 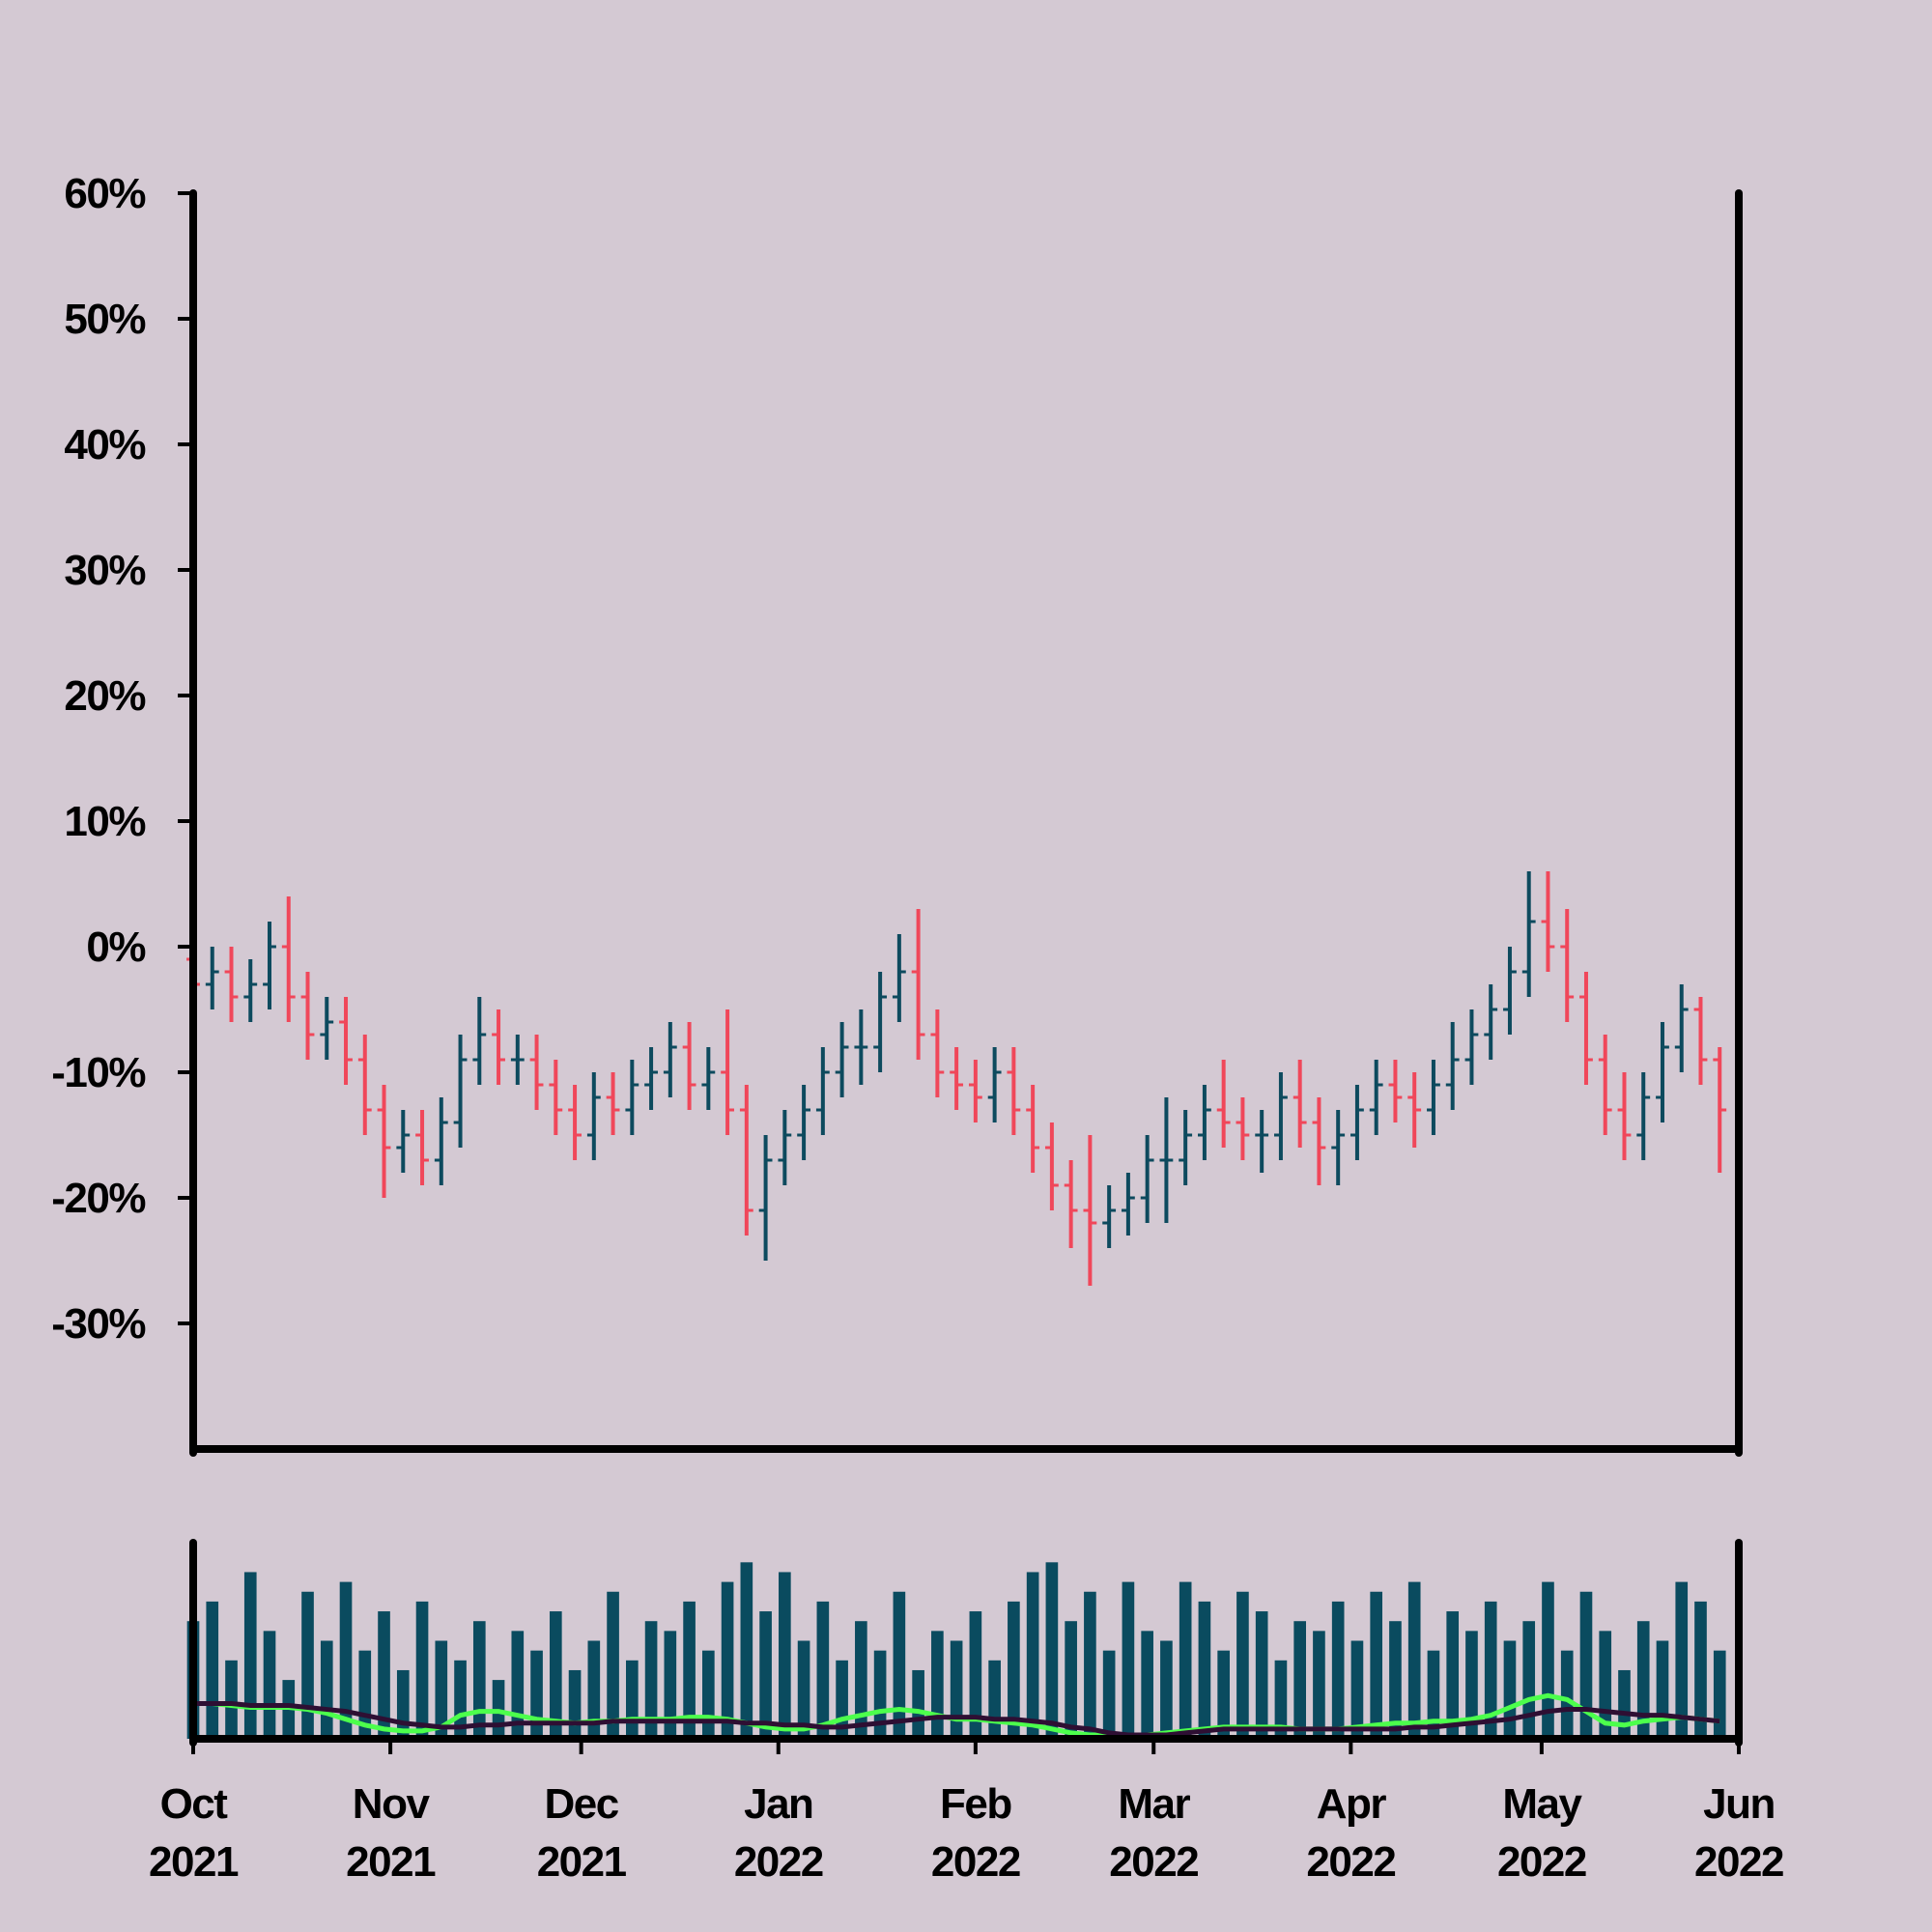 I want to click on y-tick-label: -10%, so click(x=98, y=1072).